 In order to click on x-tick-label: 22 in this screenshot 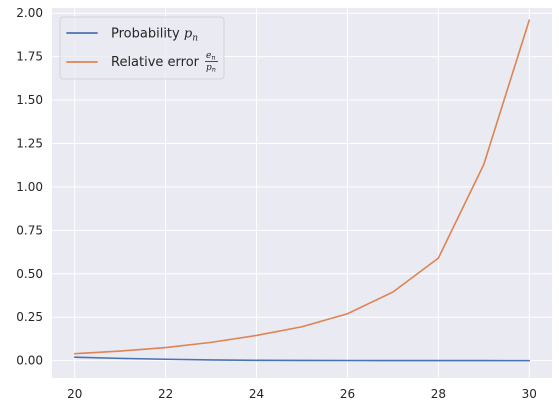, I will do `click(165, 394)`.